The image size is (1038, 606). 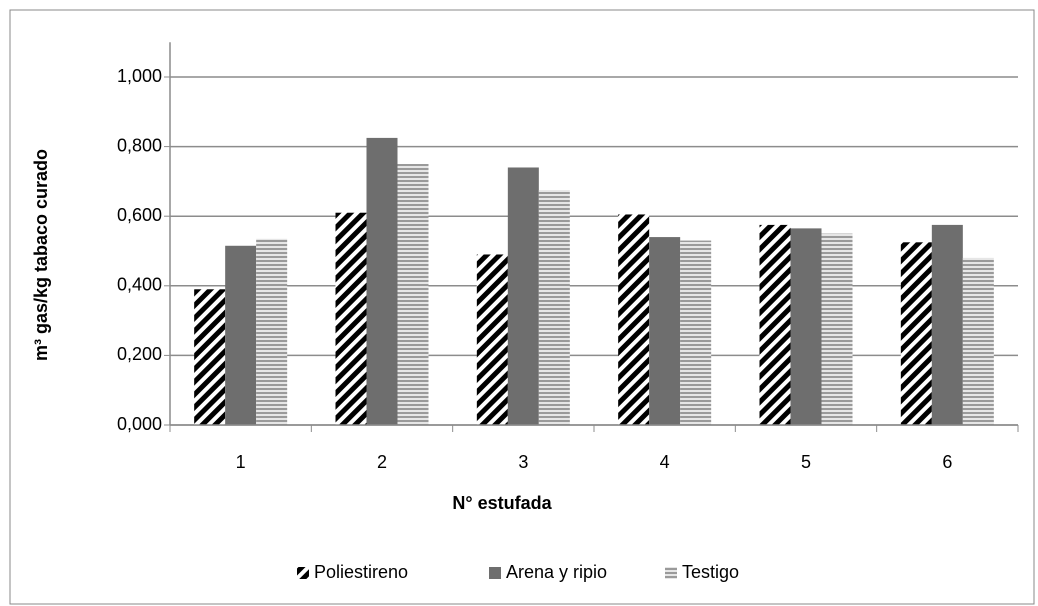 What do you see at coordinates (361, 572) in the screenshot?
I see `legend-label: Poliestireno` at bounding box center [361, 572].